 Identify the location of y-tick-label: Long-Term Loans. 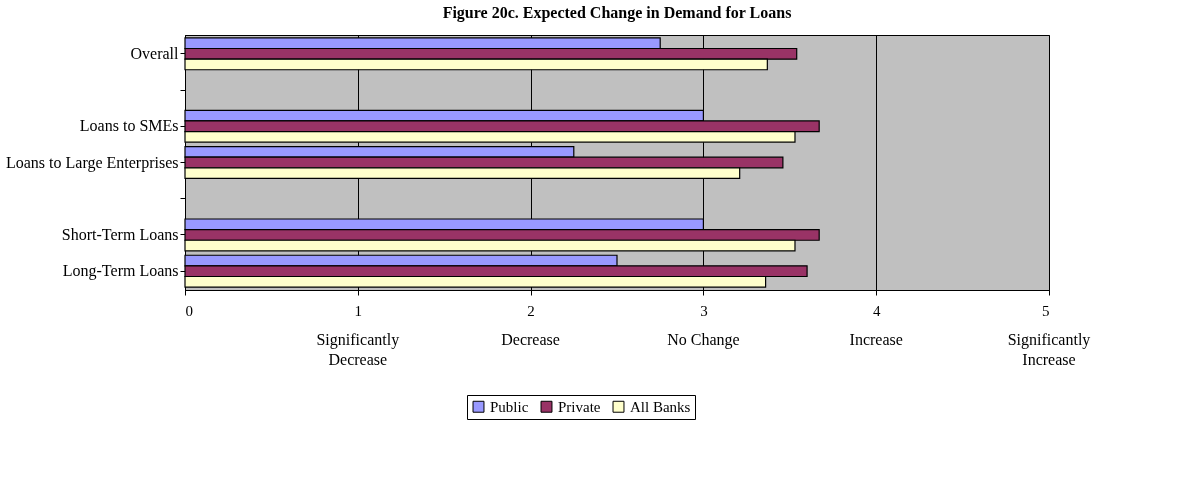
(120, 271).